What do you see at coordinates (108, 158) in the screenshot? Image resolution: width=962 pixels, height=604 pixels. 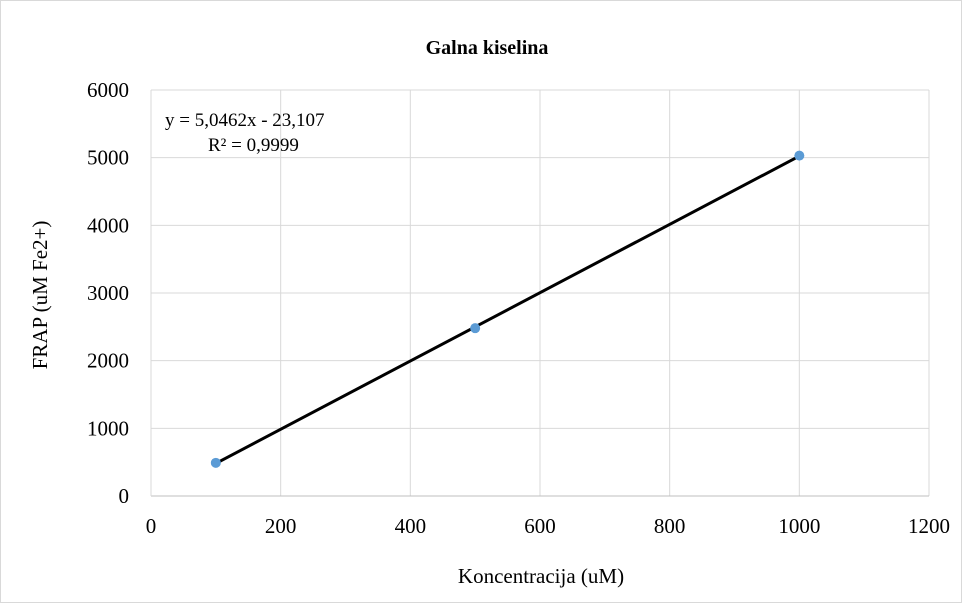 I see `y-tick-label: 5000` at bounding box center [108, 158].